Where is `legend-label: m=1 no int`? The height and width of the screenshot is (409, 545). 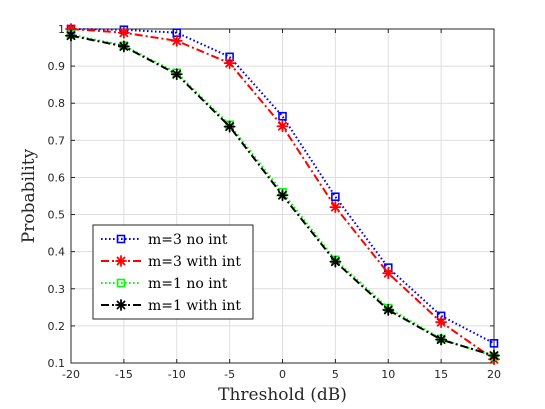 legend-label: m=1 no int is located at coordinates (188, 284).